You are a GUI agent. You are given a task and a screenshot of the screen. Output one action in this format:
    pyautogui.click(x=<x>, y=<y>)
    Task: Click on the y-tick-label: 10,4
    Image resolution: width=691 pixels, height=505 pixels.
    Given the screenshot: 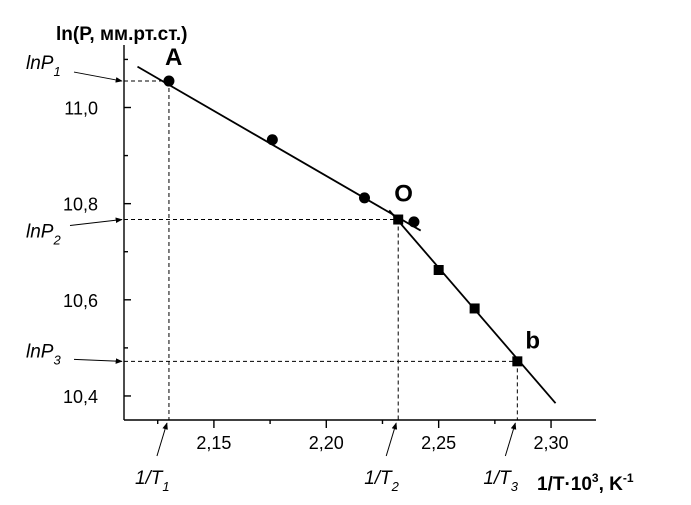 What is the action you would take?
    pyautogui.click(x=80, y=397)
    